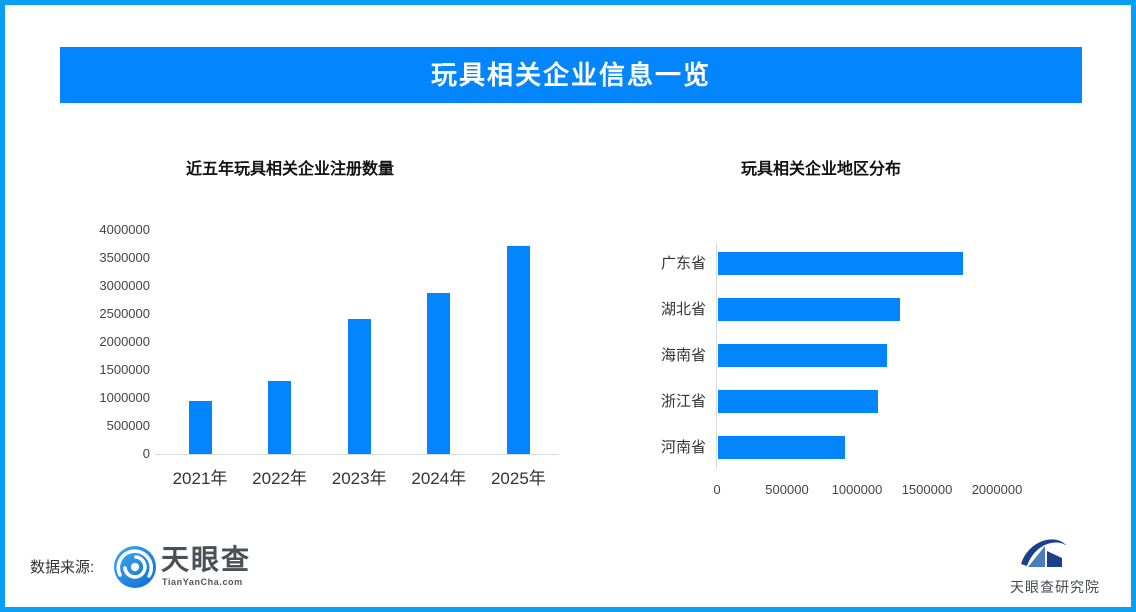 Image resolution: width=1136 pixels, height=612 pixels. Describe the element at coordinates (683, 309) in the screenshot. I see `category-label-湖北省: 湖北省` at that location.